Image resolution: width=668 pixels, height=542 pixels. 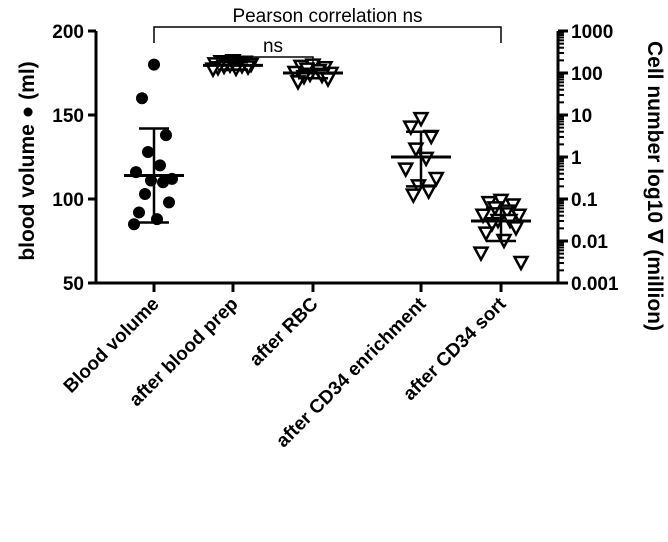 What do you see at coordinates (581, 116) in the screenshot?
I see `right-tick-label: 10` at bounding box center [581, 116].